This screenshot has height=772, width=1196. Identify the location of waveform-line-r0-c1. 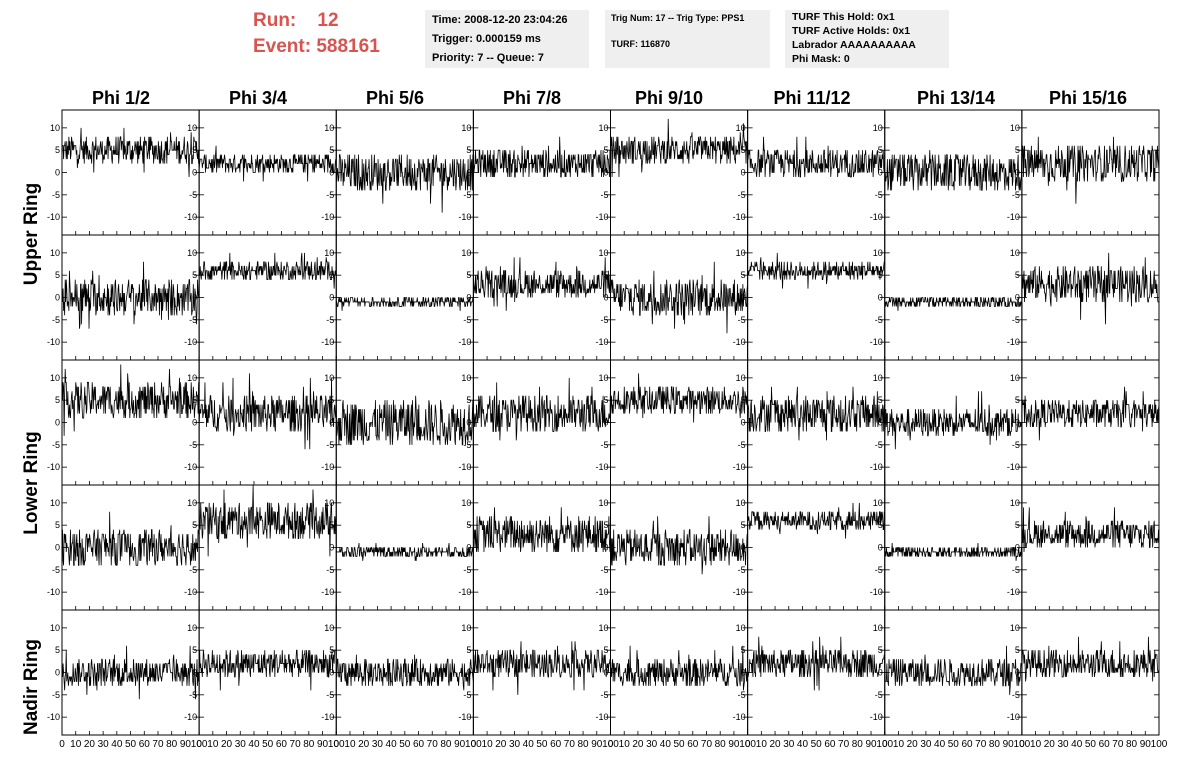
(267, 163).